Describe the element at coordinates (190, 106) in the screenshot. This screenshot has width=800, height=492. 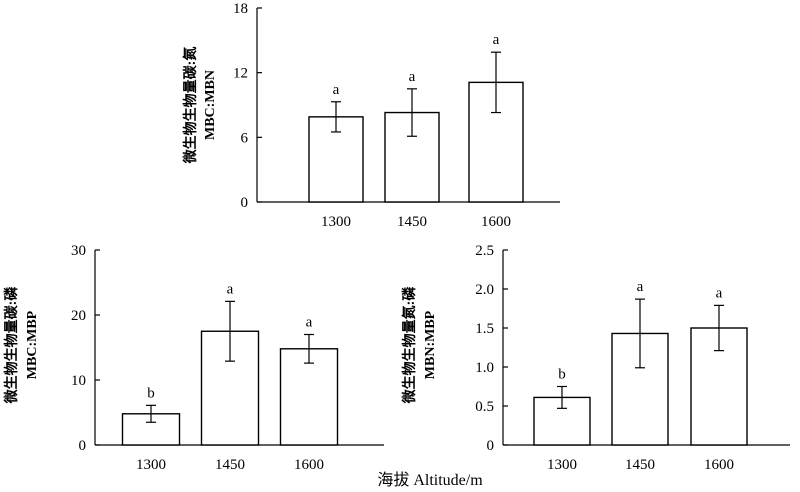
I see `y-axis-label-cn: 微生物生物量碳:氮` at that location.